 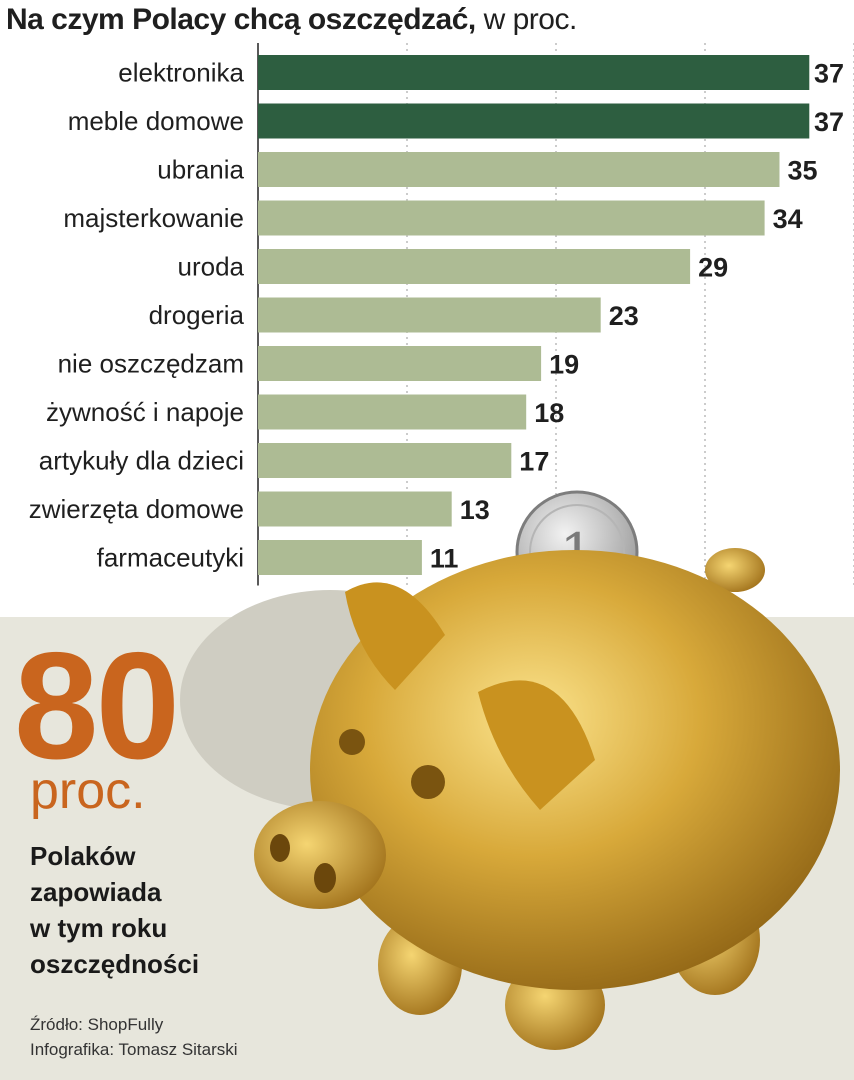 What do you see at coordinates (200, 170) in the screenshot?
I see `category-label: ubrania` at bounding box center [200, 170].